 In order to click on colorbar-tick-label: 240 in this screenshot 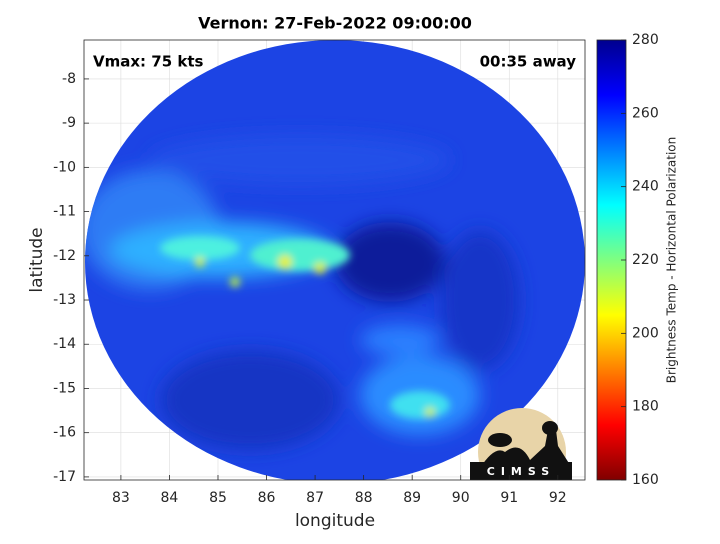, I will do `click(645, 187)`.